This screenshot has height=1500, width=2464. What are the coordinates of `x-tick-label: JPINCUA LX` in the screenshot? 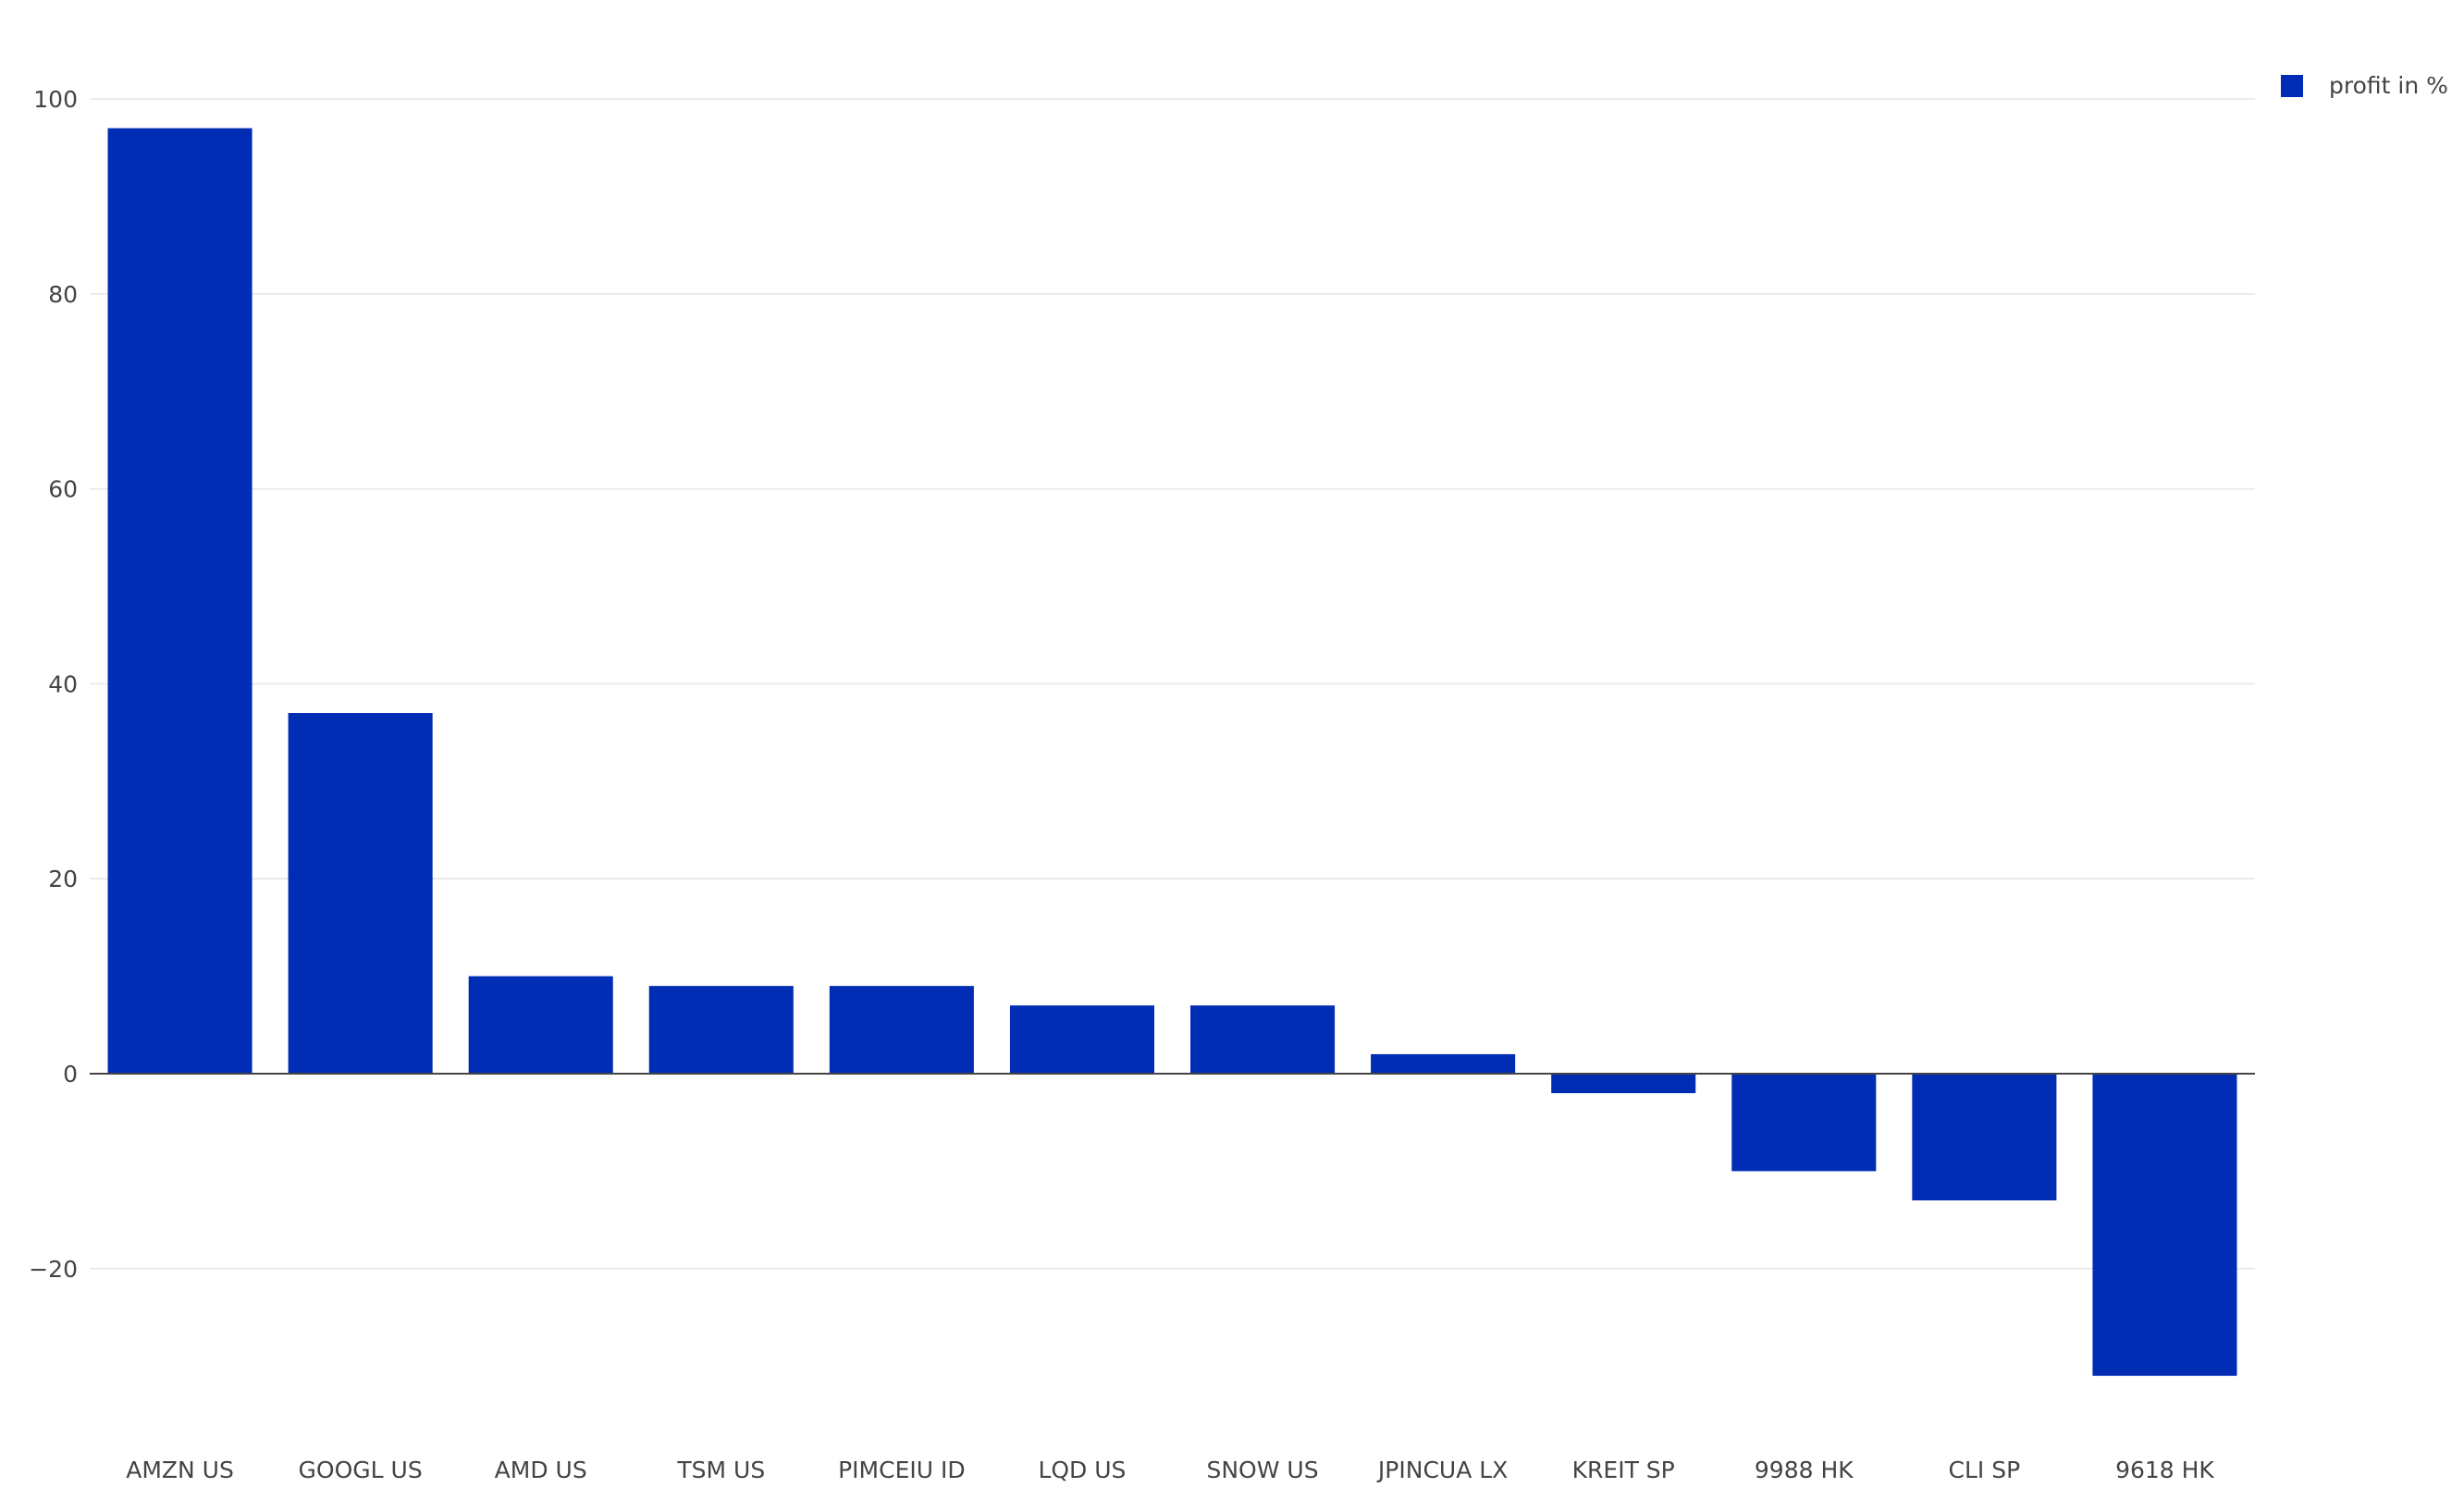 It's located at (1442, 1470).